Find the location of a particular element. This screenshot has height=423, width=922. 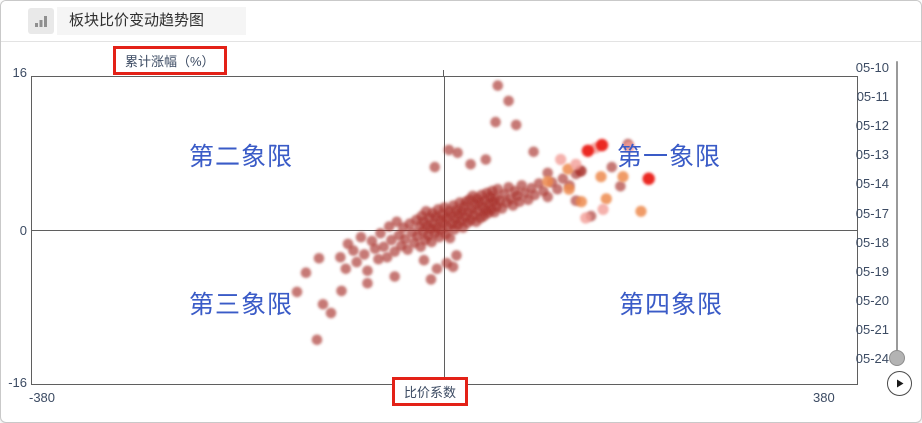

time-axis-label: 05-12 is located at coordinates (872, 126).